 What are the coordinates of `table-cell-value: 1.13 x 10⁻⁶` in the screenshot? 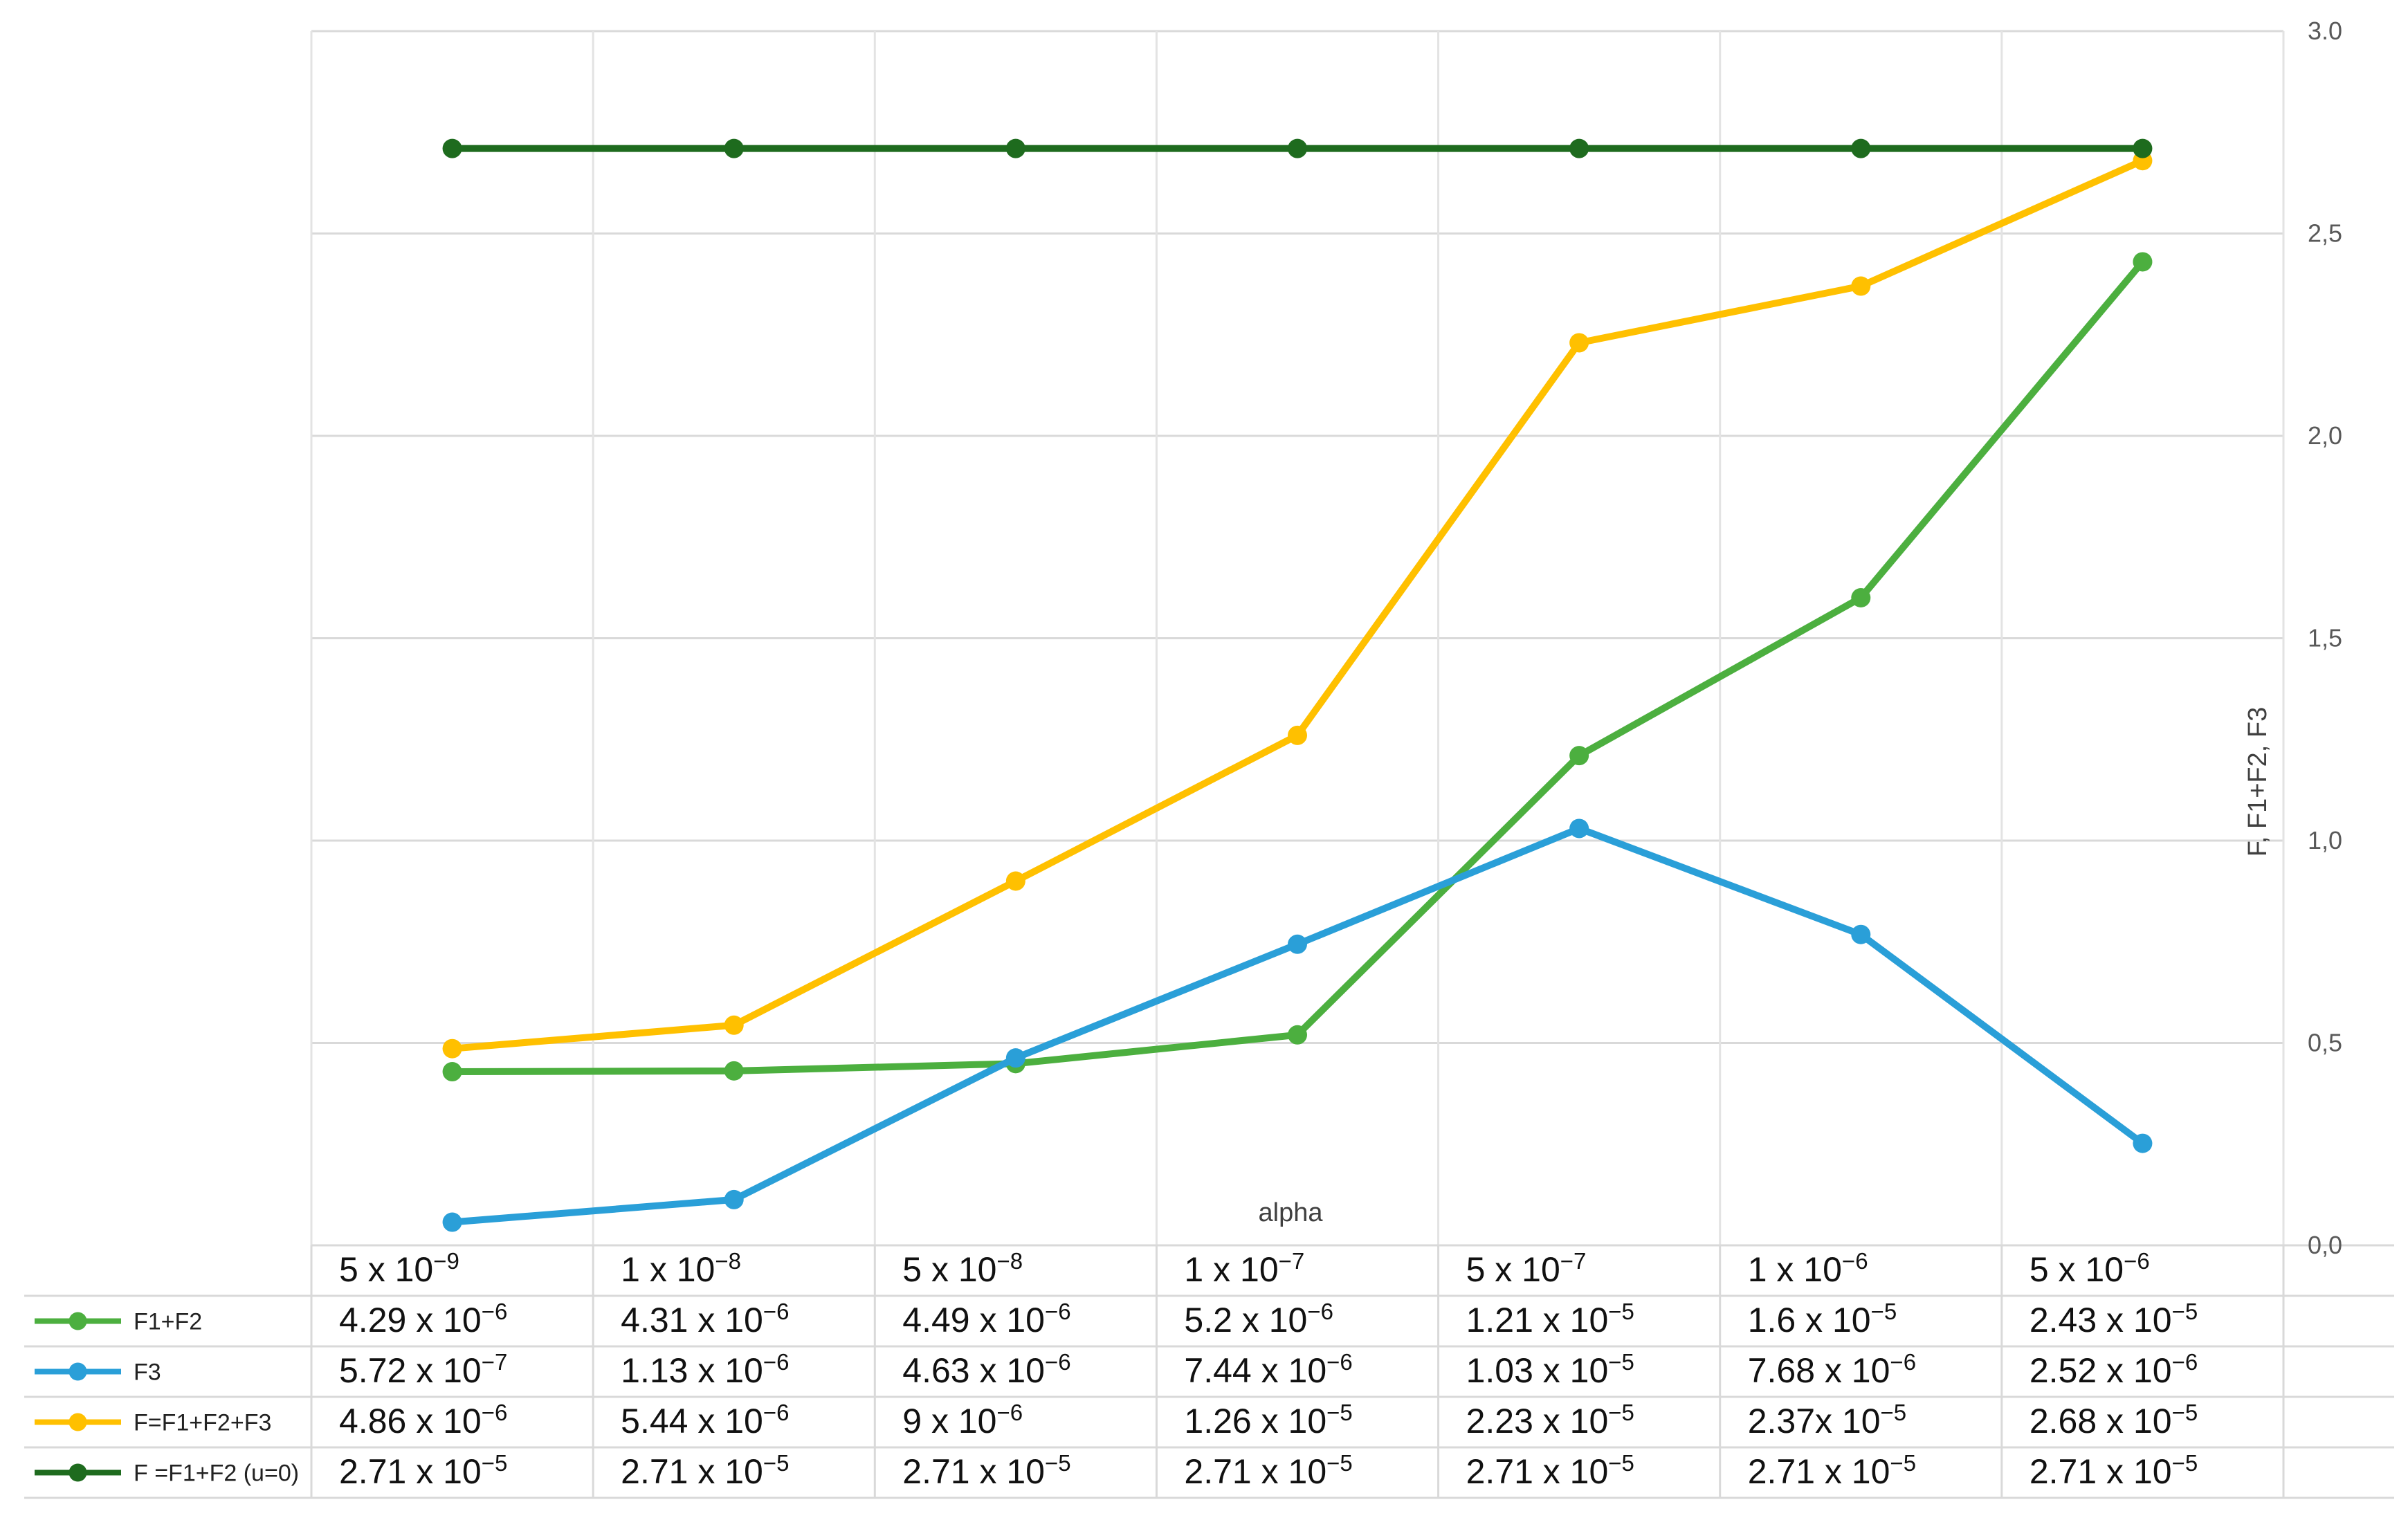 It's located at (705, 1369).